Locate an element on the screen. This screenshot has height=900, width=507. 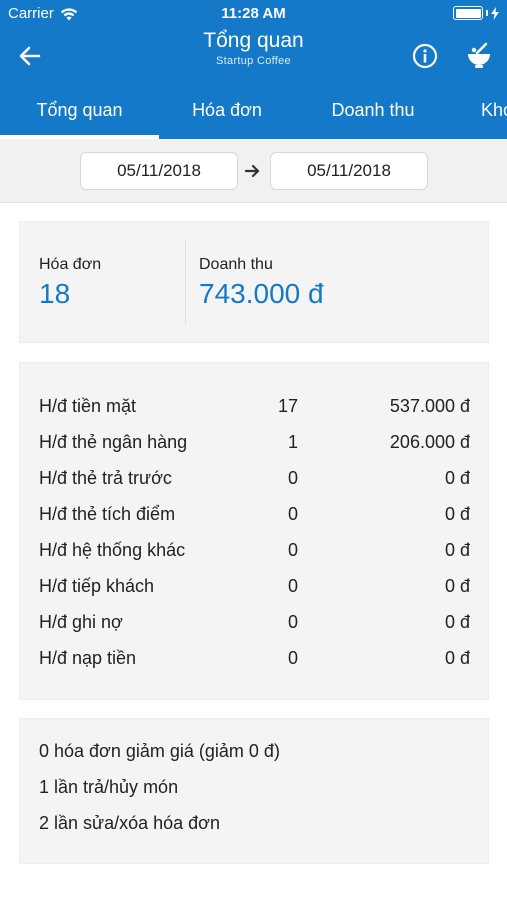
revenue-label: Doanh thu is located at coordinates (236, 264).